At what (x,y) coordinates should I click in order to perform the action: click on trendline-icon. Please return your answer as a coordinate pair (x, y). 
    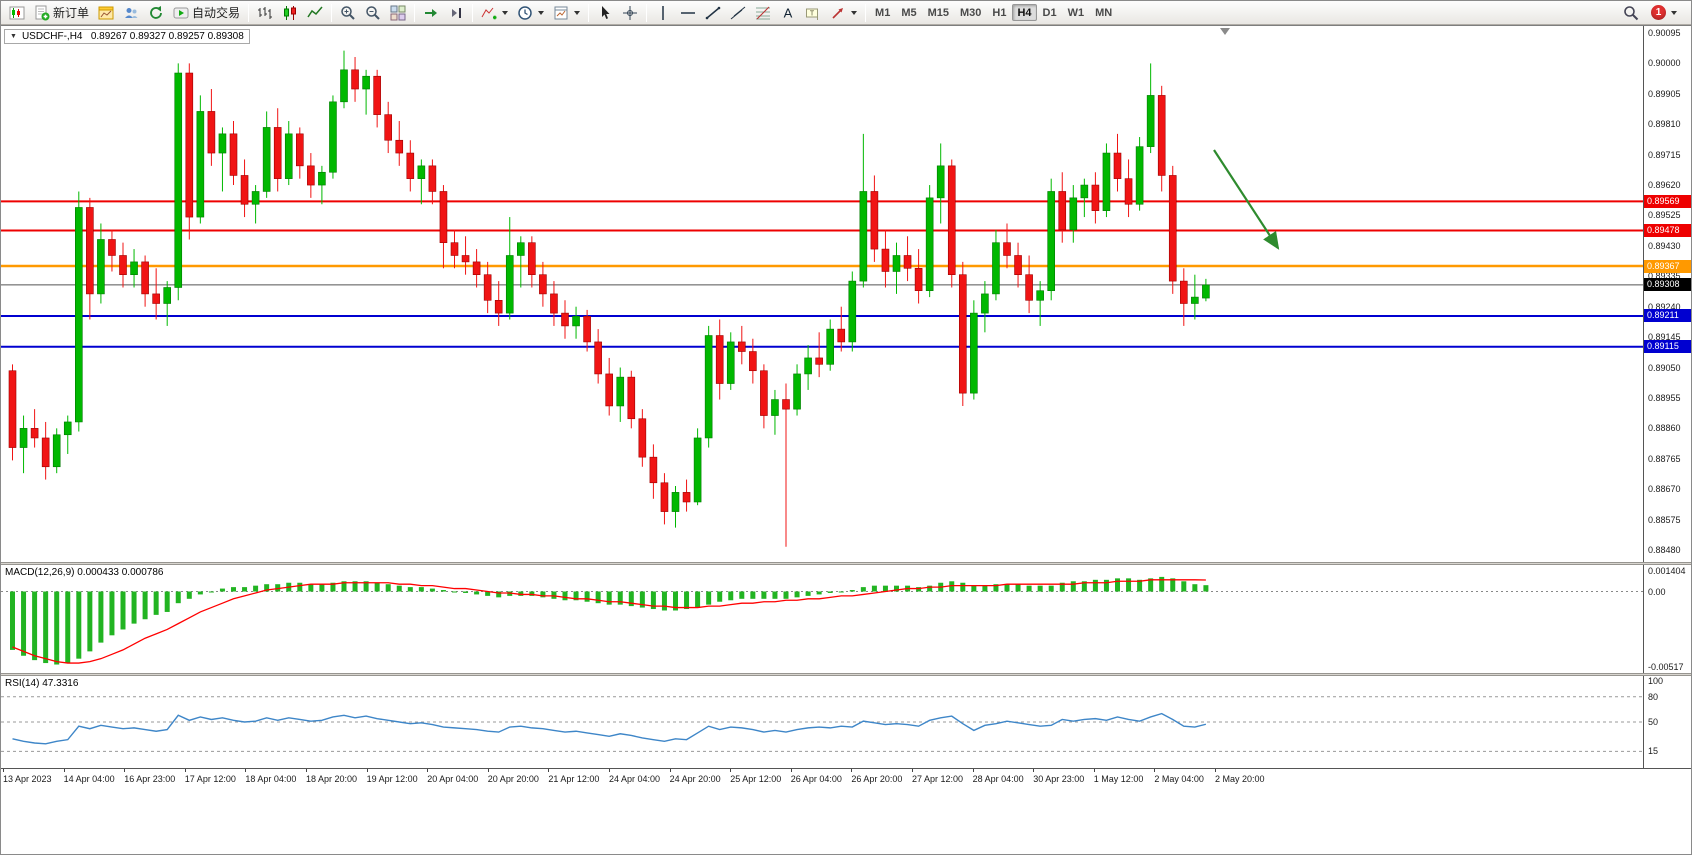
    Looking at the image, I should click on (713, 13).